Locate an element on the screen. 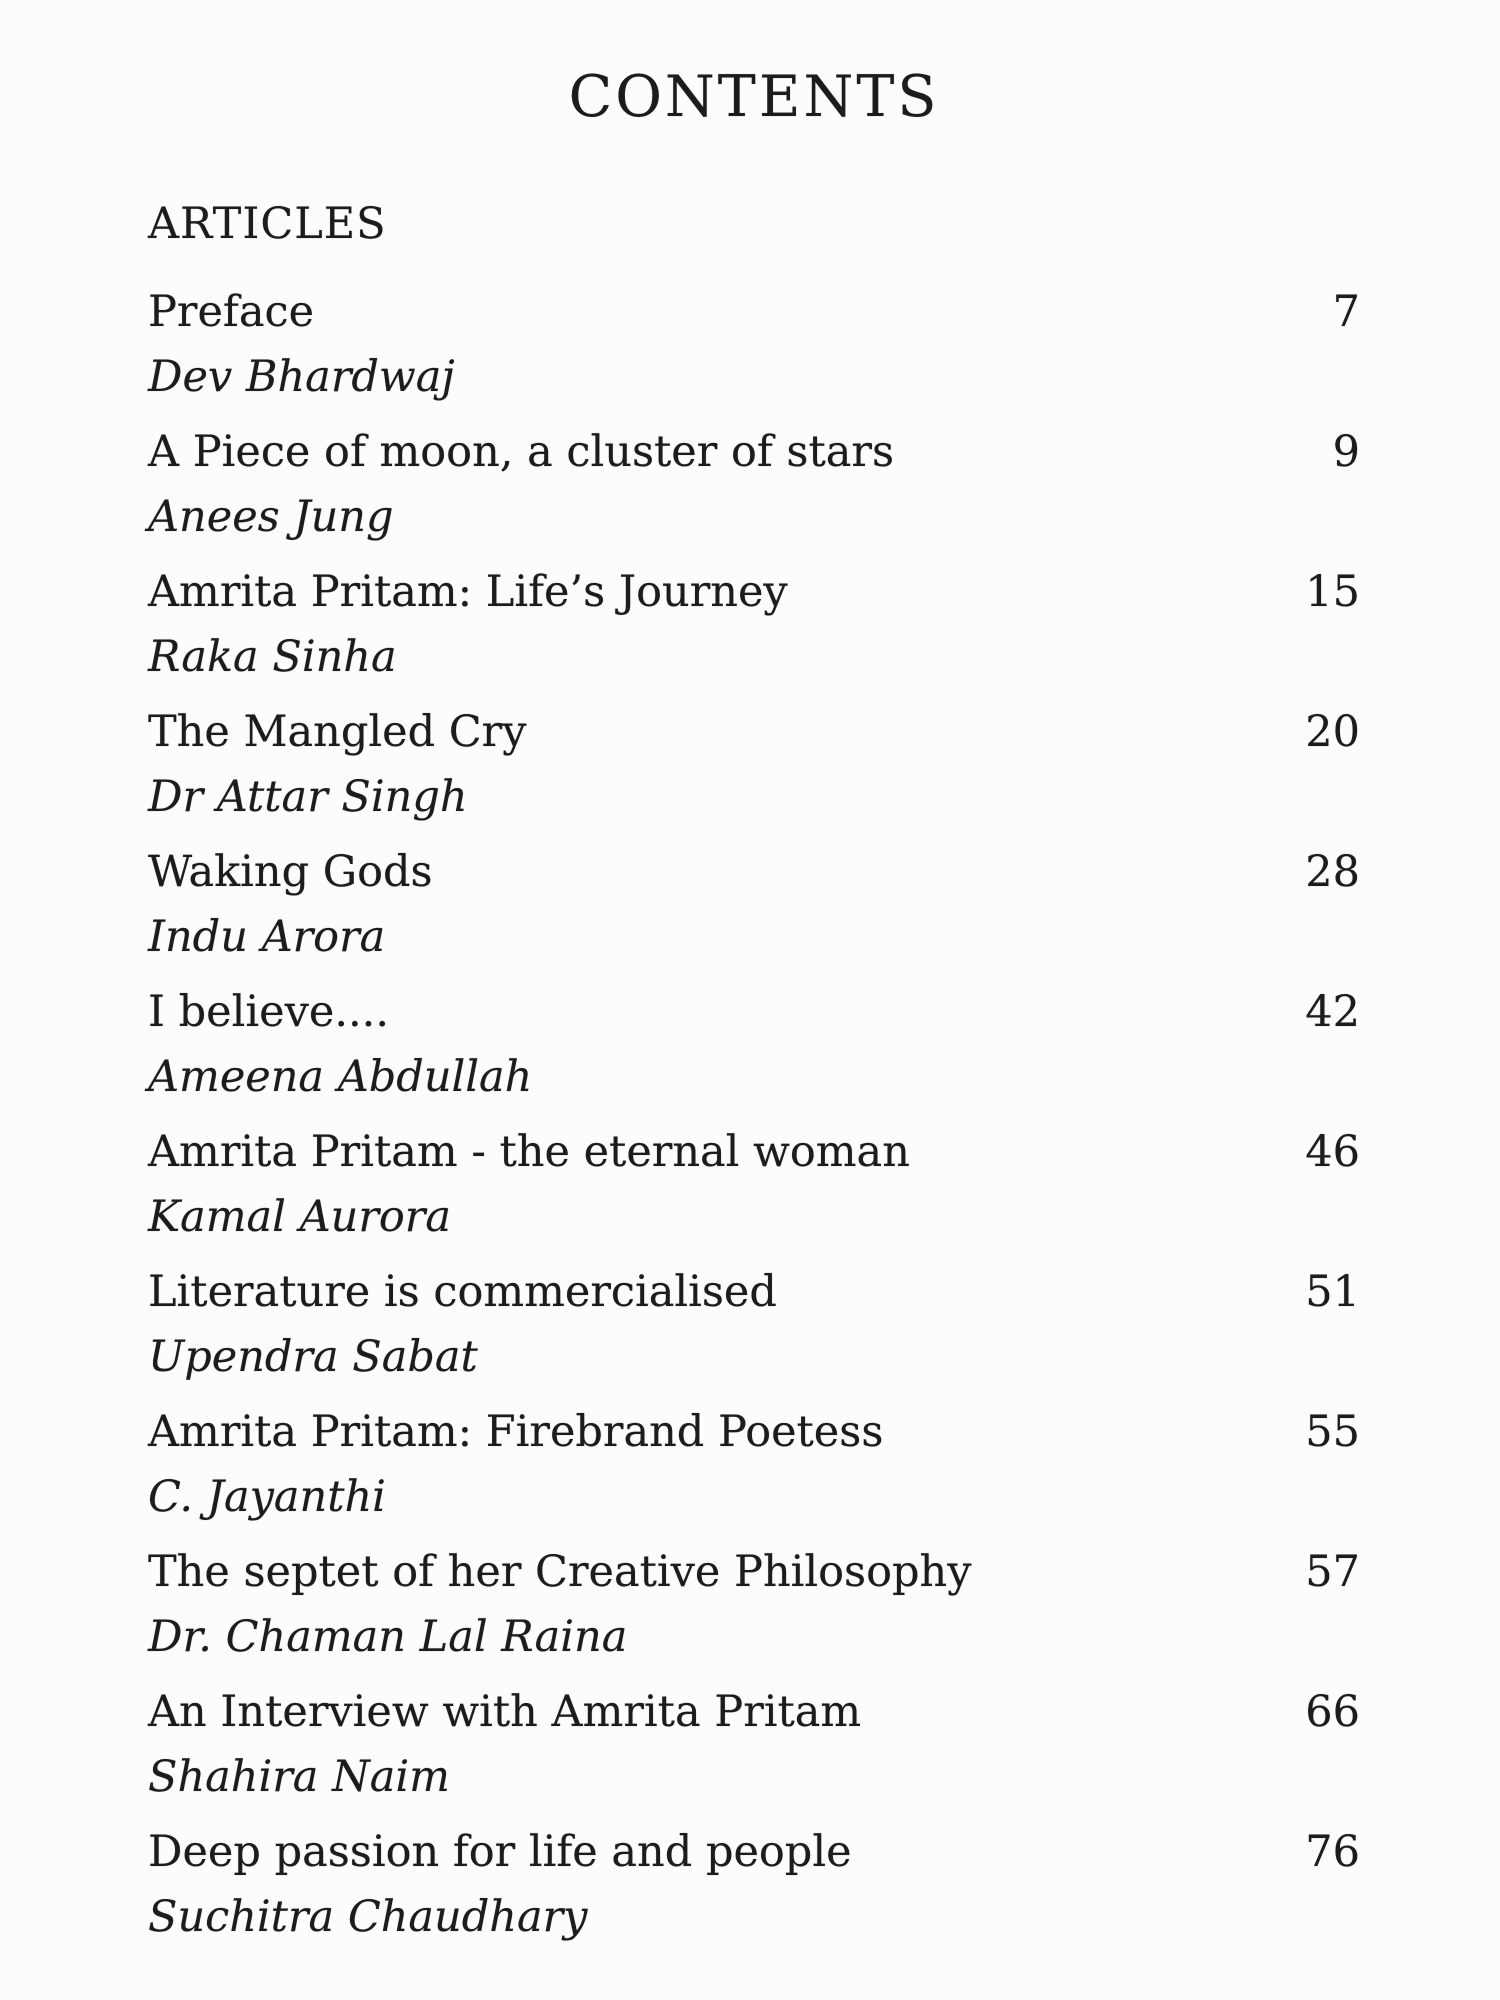  entry-title-line: Literature is commercialised 51 is located at coordinates (754, 1292).